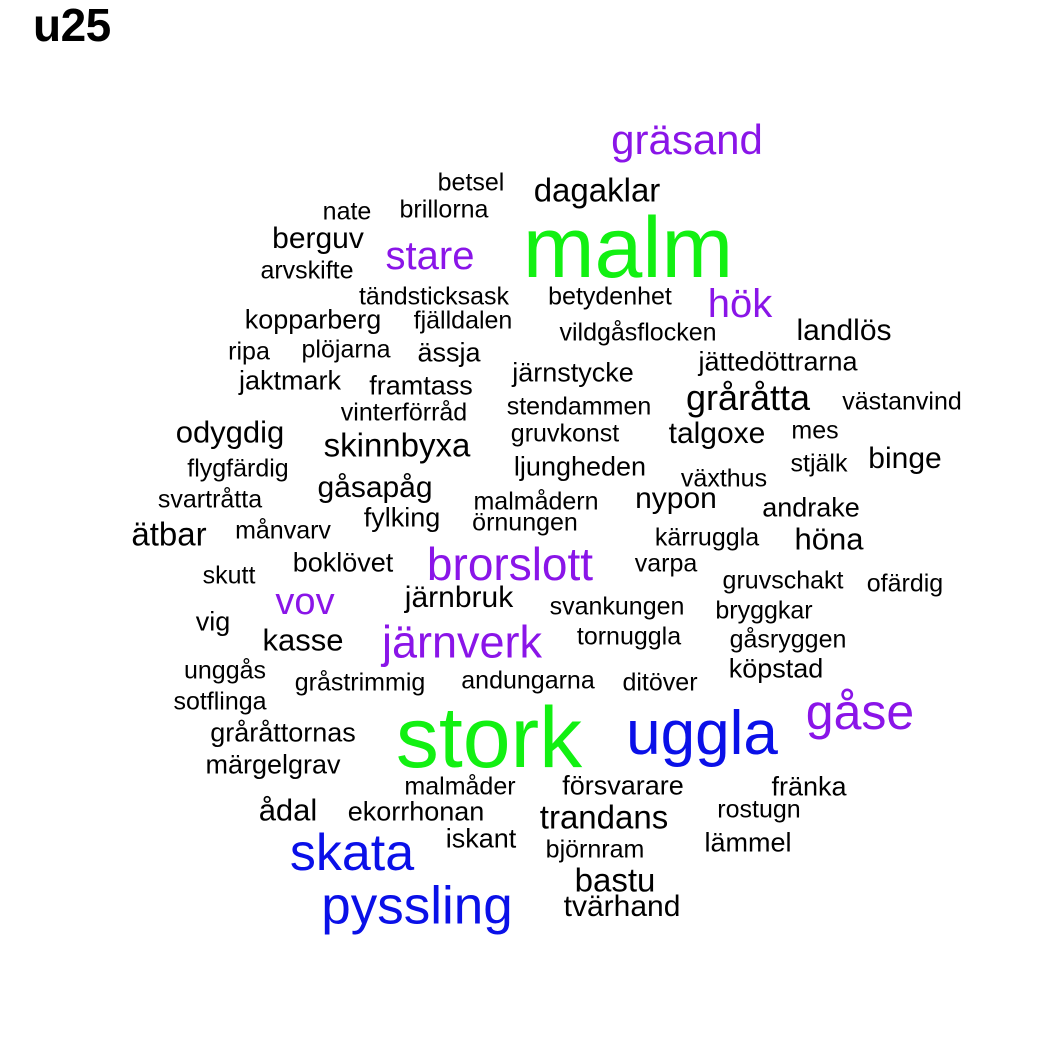 The height and width of the screenshot is (1050, 1050). I want to click on cloud-word: kärruggla, so click(707, 537).